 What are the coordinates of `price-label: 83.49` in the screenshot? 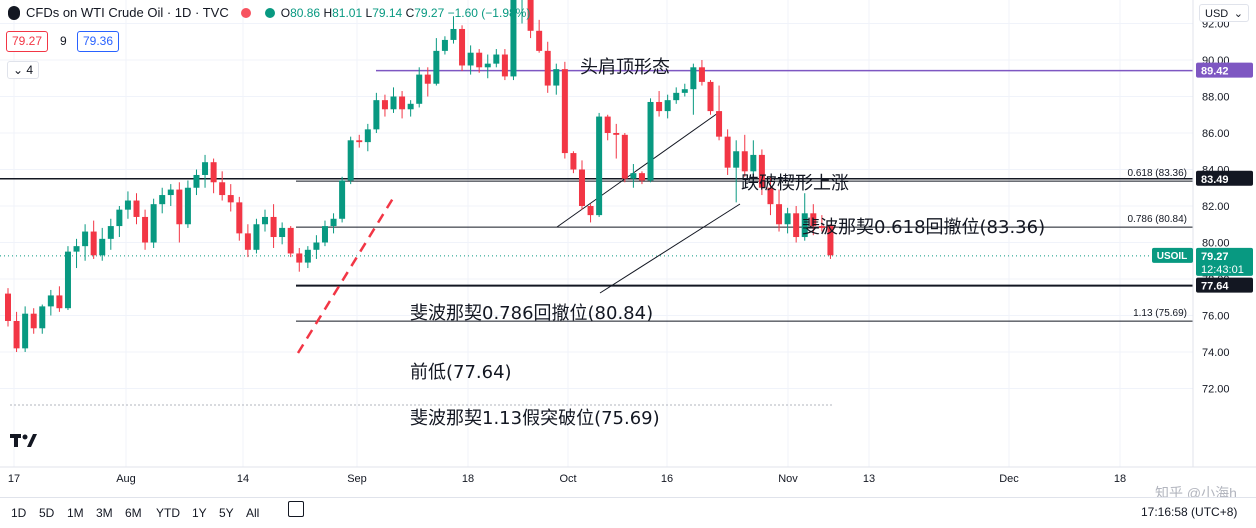 It's located at (1224, 178).